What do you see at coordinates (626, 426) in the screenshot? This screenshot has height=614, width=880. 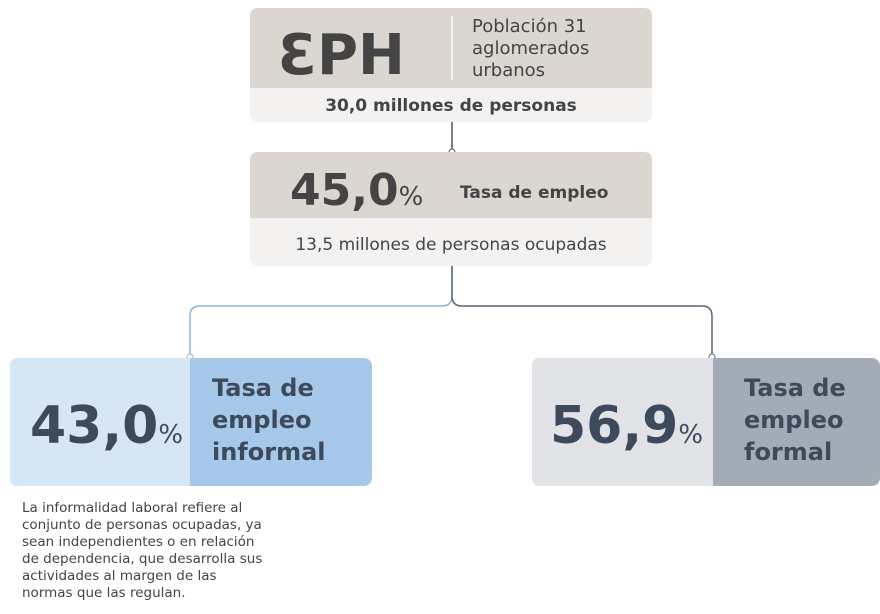 I see `formal-rate: 56,9%` at bounding box center [626, 426].